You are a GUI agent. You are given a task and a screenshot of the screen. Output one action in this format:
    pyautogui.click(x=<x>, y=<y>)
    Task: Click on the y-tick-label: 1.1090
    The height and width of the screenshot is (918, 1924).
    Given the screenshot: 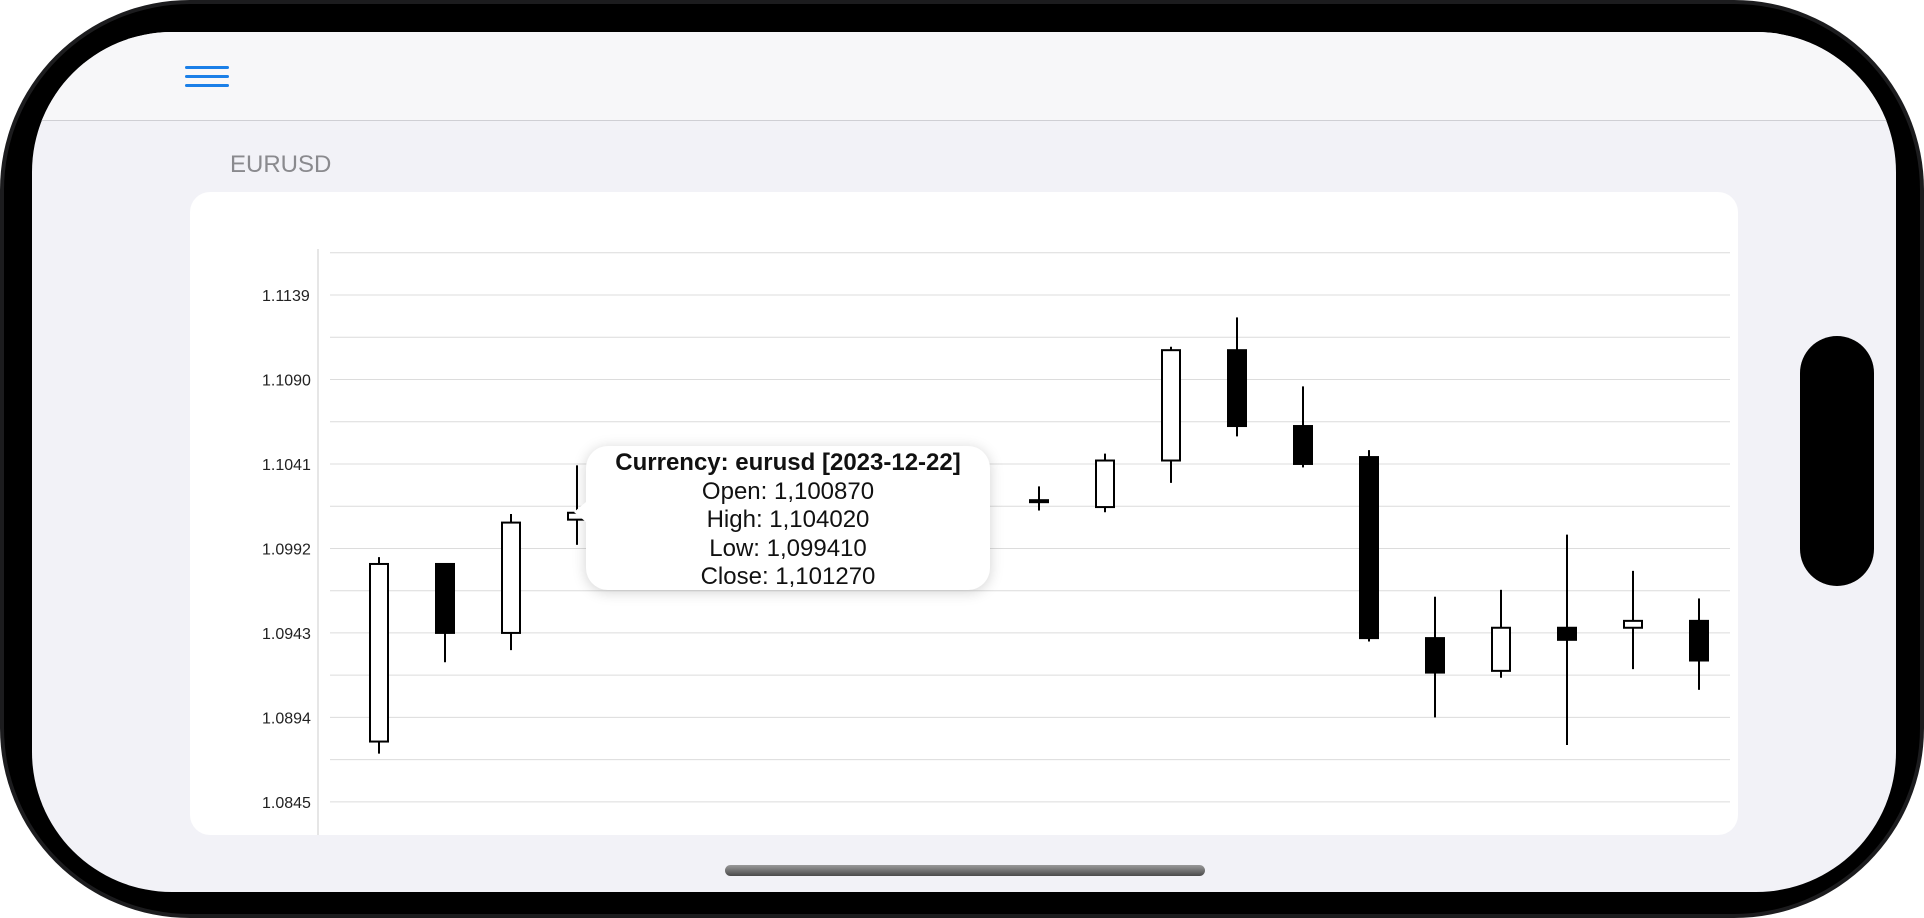 What is the action you would take?
    pyautogui.click(x=286, y=380)
    